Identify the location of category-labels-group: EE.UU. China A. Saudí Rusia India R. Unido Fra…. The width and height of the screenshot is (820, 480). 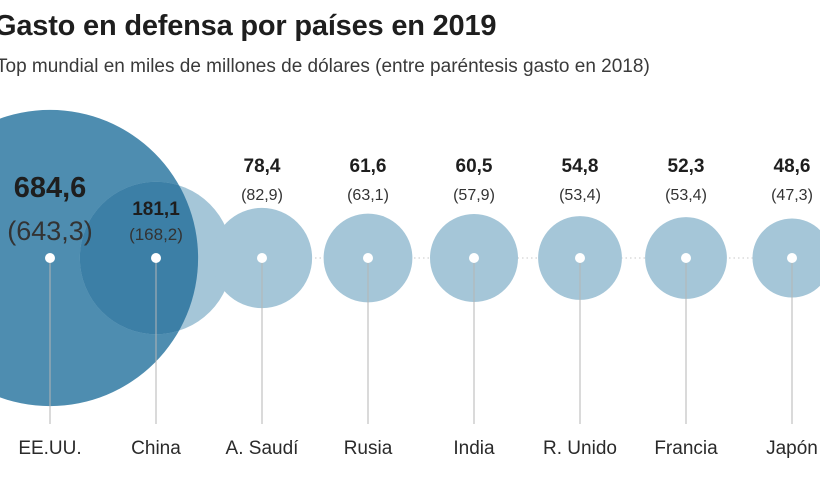
(418, 448).